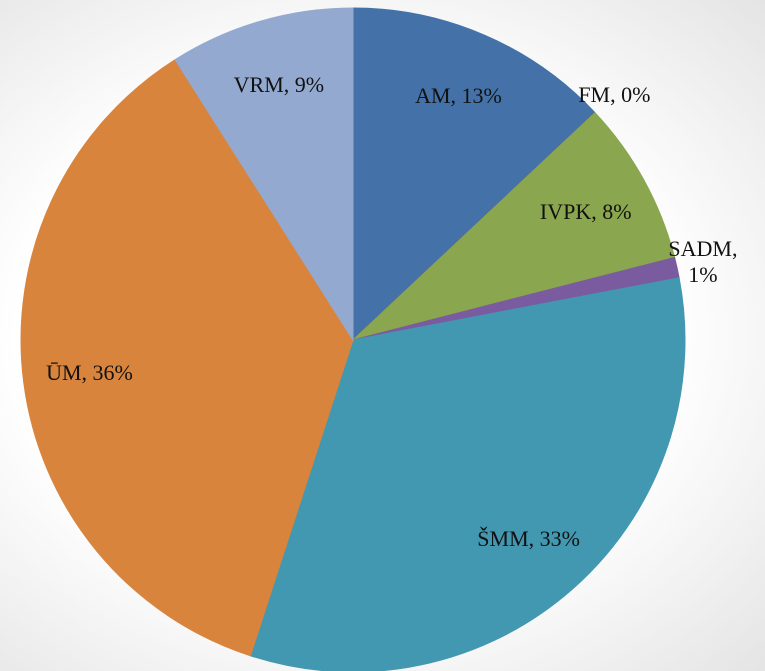  Describe the element at coordinates (279, 84) in the screenshot. I see `data-label: VRM, 9%` at that location.